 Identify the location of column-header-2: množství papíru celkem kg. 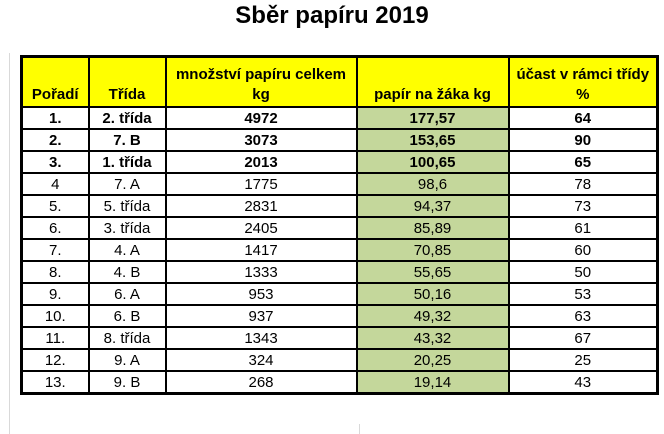
(261, 81).